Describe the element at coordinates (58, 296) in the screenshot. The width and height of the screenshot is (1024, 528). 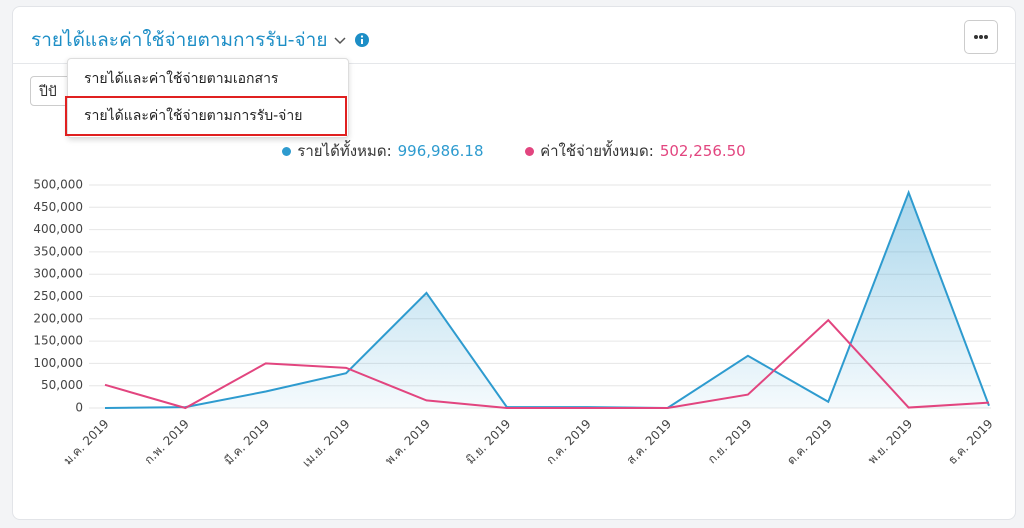
I see `y-tick-label: 250,000` at that location.